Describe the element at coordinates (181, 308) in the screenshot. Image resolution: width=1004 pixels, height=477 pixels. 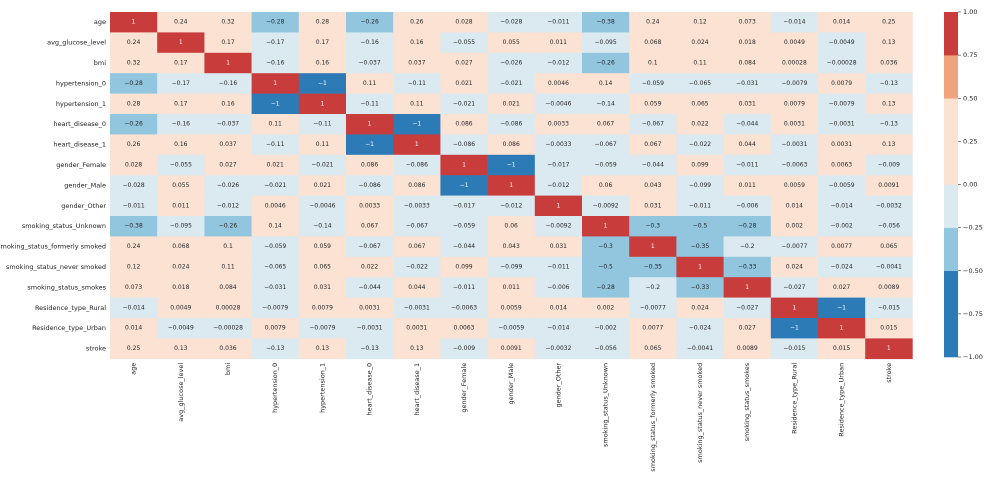
I see `heatmap-cell-r14-c1` at that location.